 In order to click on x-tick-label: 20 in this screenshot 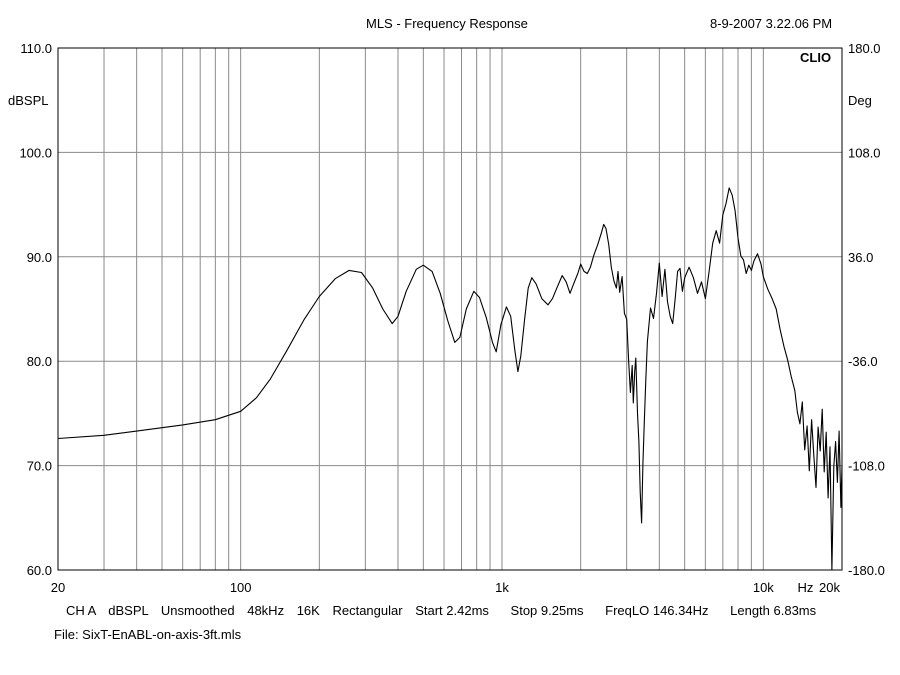, I will do `click(58, 587)`.